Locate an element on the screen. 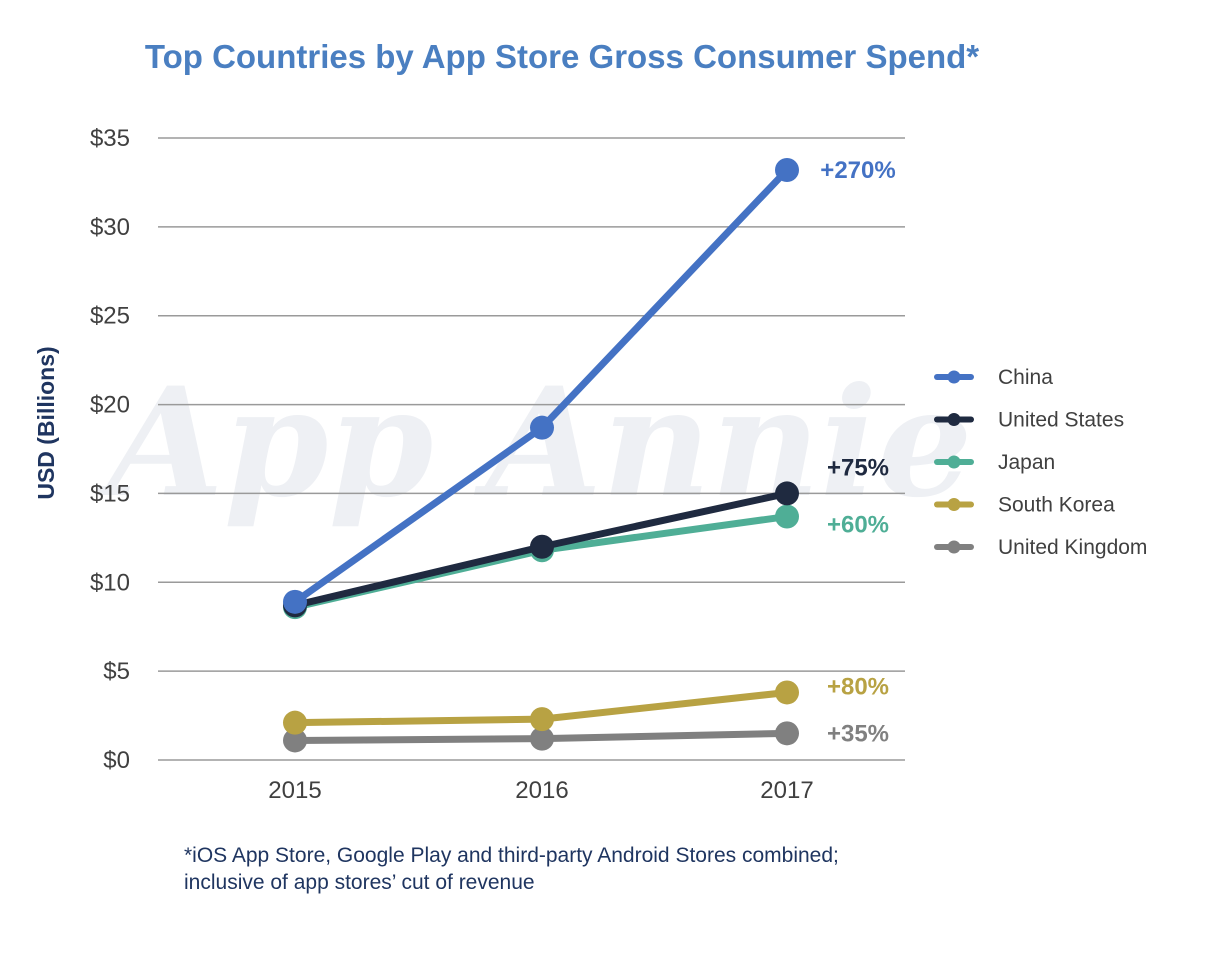 The width and height of the screenshot is (1224, 956). y-tick-label: $35 is located at coordinates (110, 138).